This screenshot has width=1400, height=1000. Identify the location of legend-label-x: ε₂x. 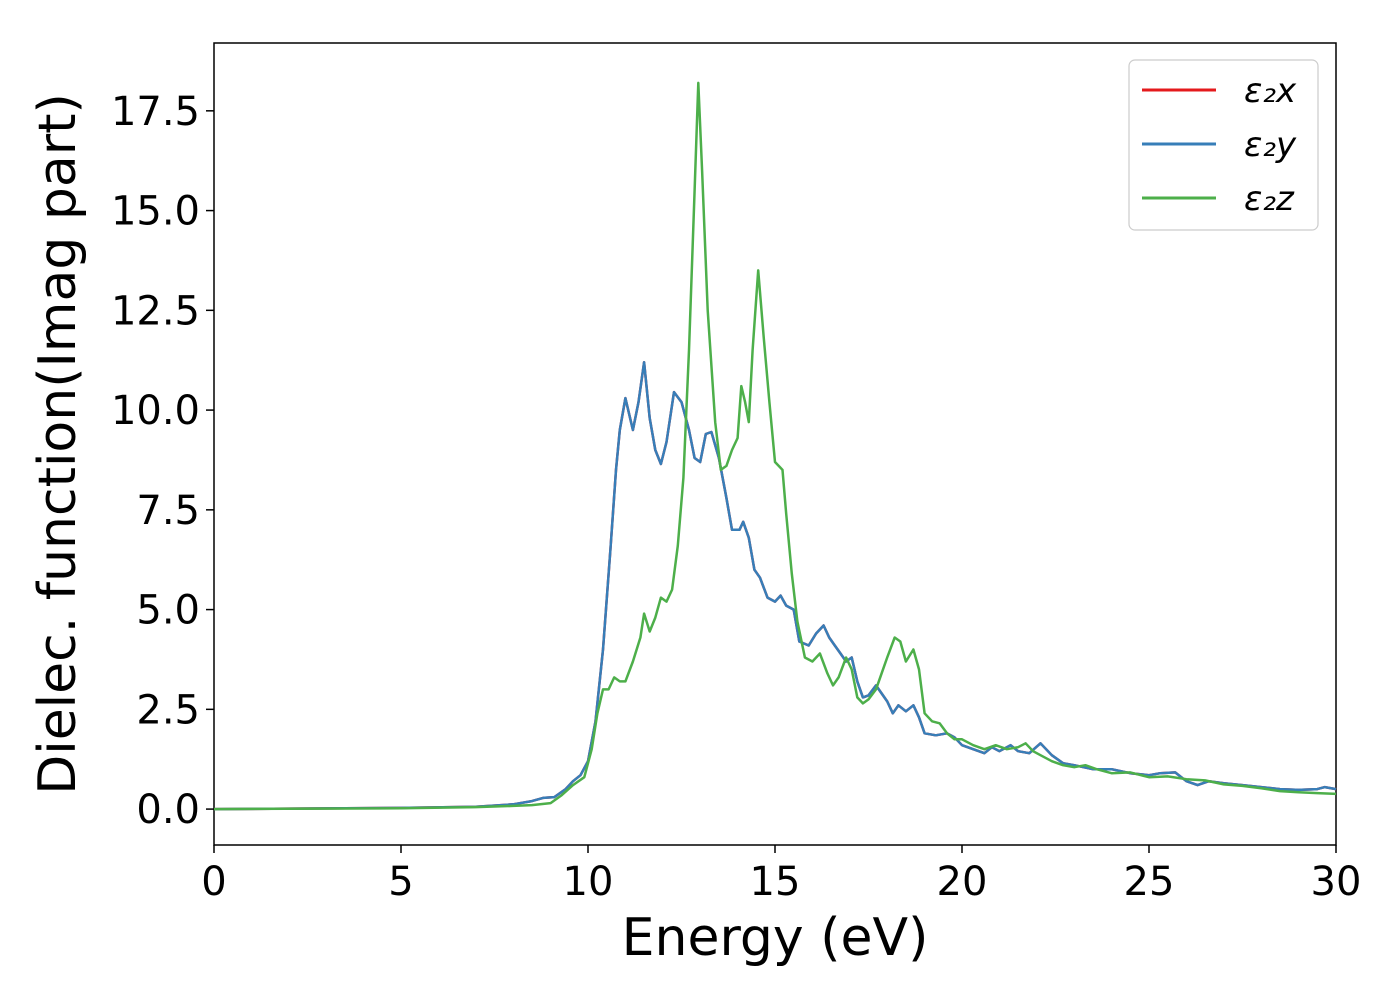
(1270, 91).